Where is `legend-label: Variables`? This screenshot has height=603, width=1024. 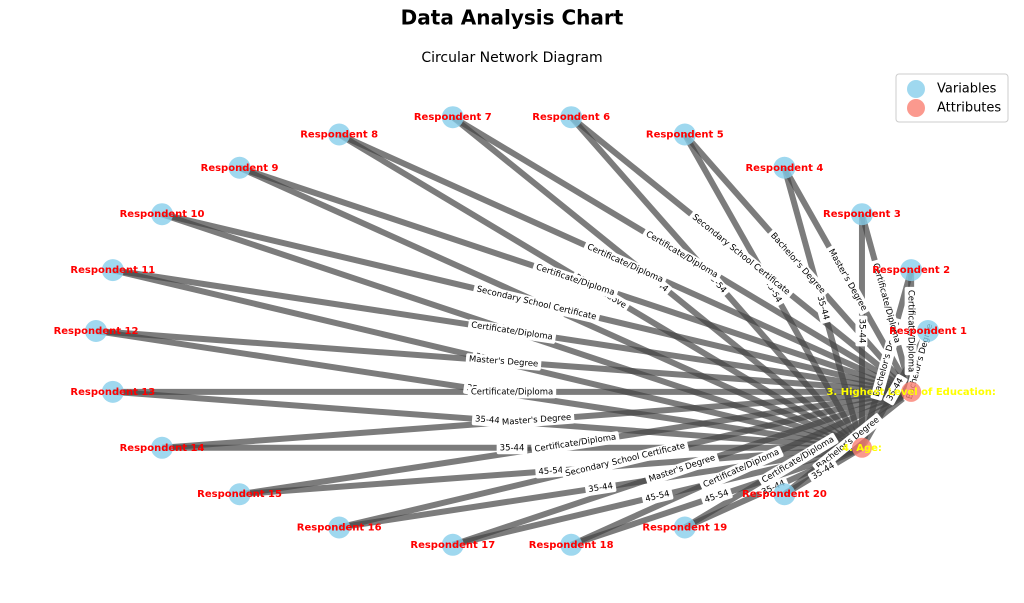 legend-label: Variables is located at coordinates (967, 89).